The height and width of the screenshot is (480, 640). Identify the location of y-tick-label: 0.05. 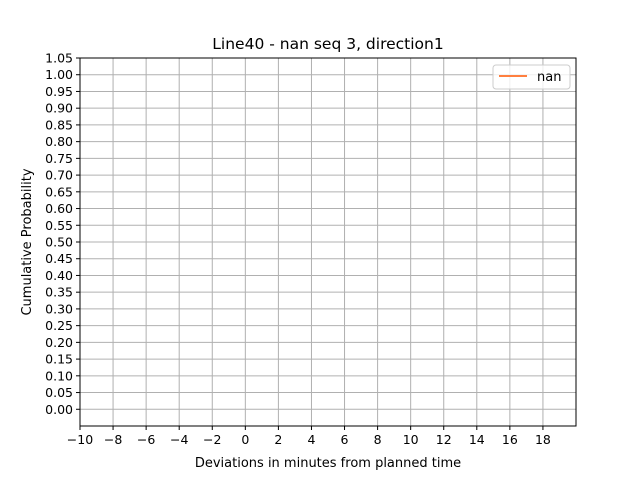
(59, 392).